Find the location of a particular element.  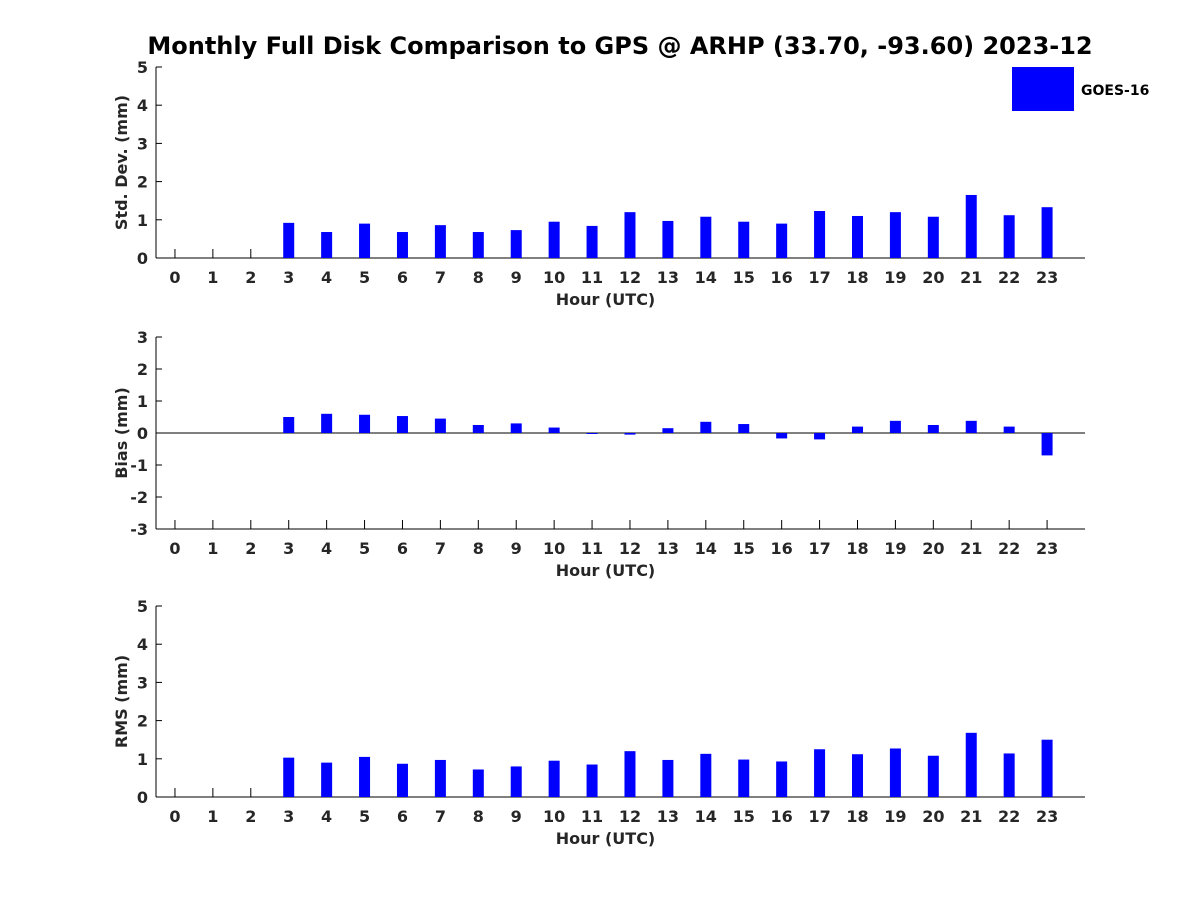

x-tick-label: 15 is located at coordinates (744, 548).